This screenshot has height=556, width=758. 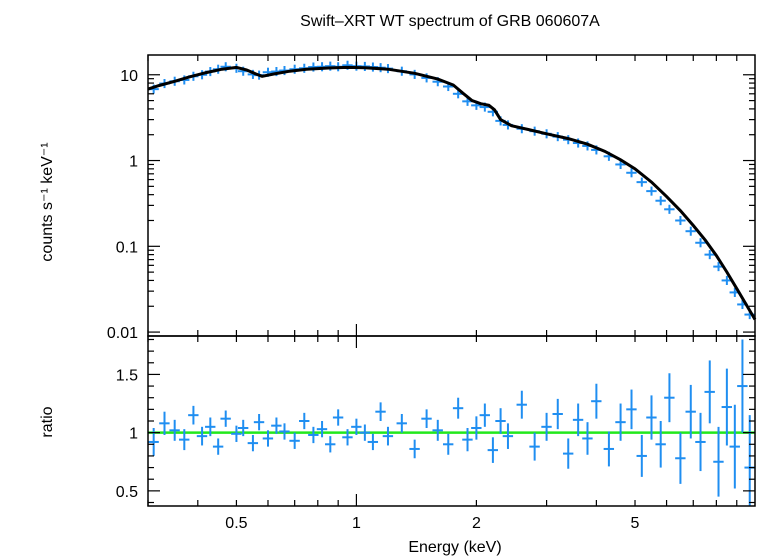 What do you see at coordinates (635, 523) in the screenshot?
I see `x-tick-label: 5` at bounding box center [635, 523].